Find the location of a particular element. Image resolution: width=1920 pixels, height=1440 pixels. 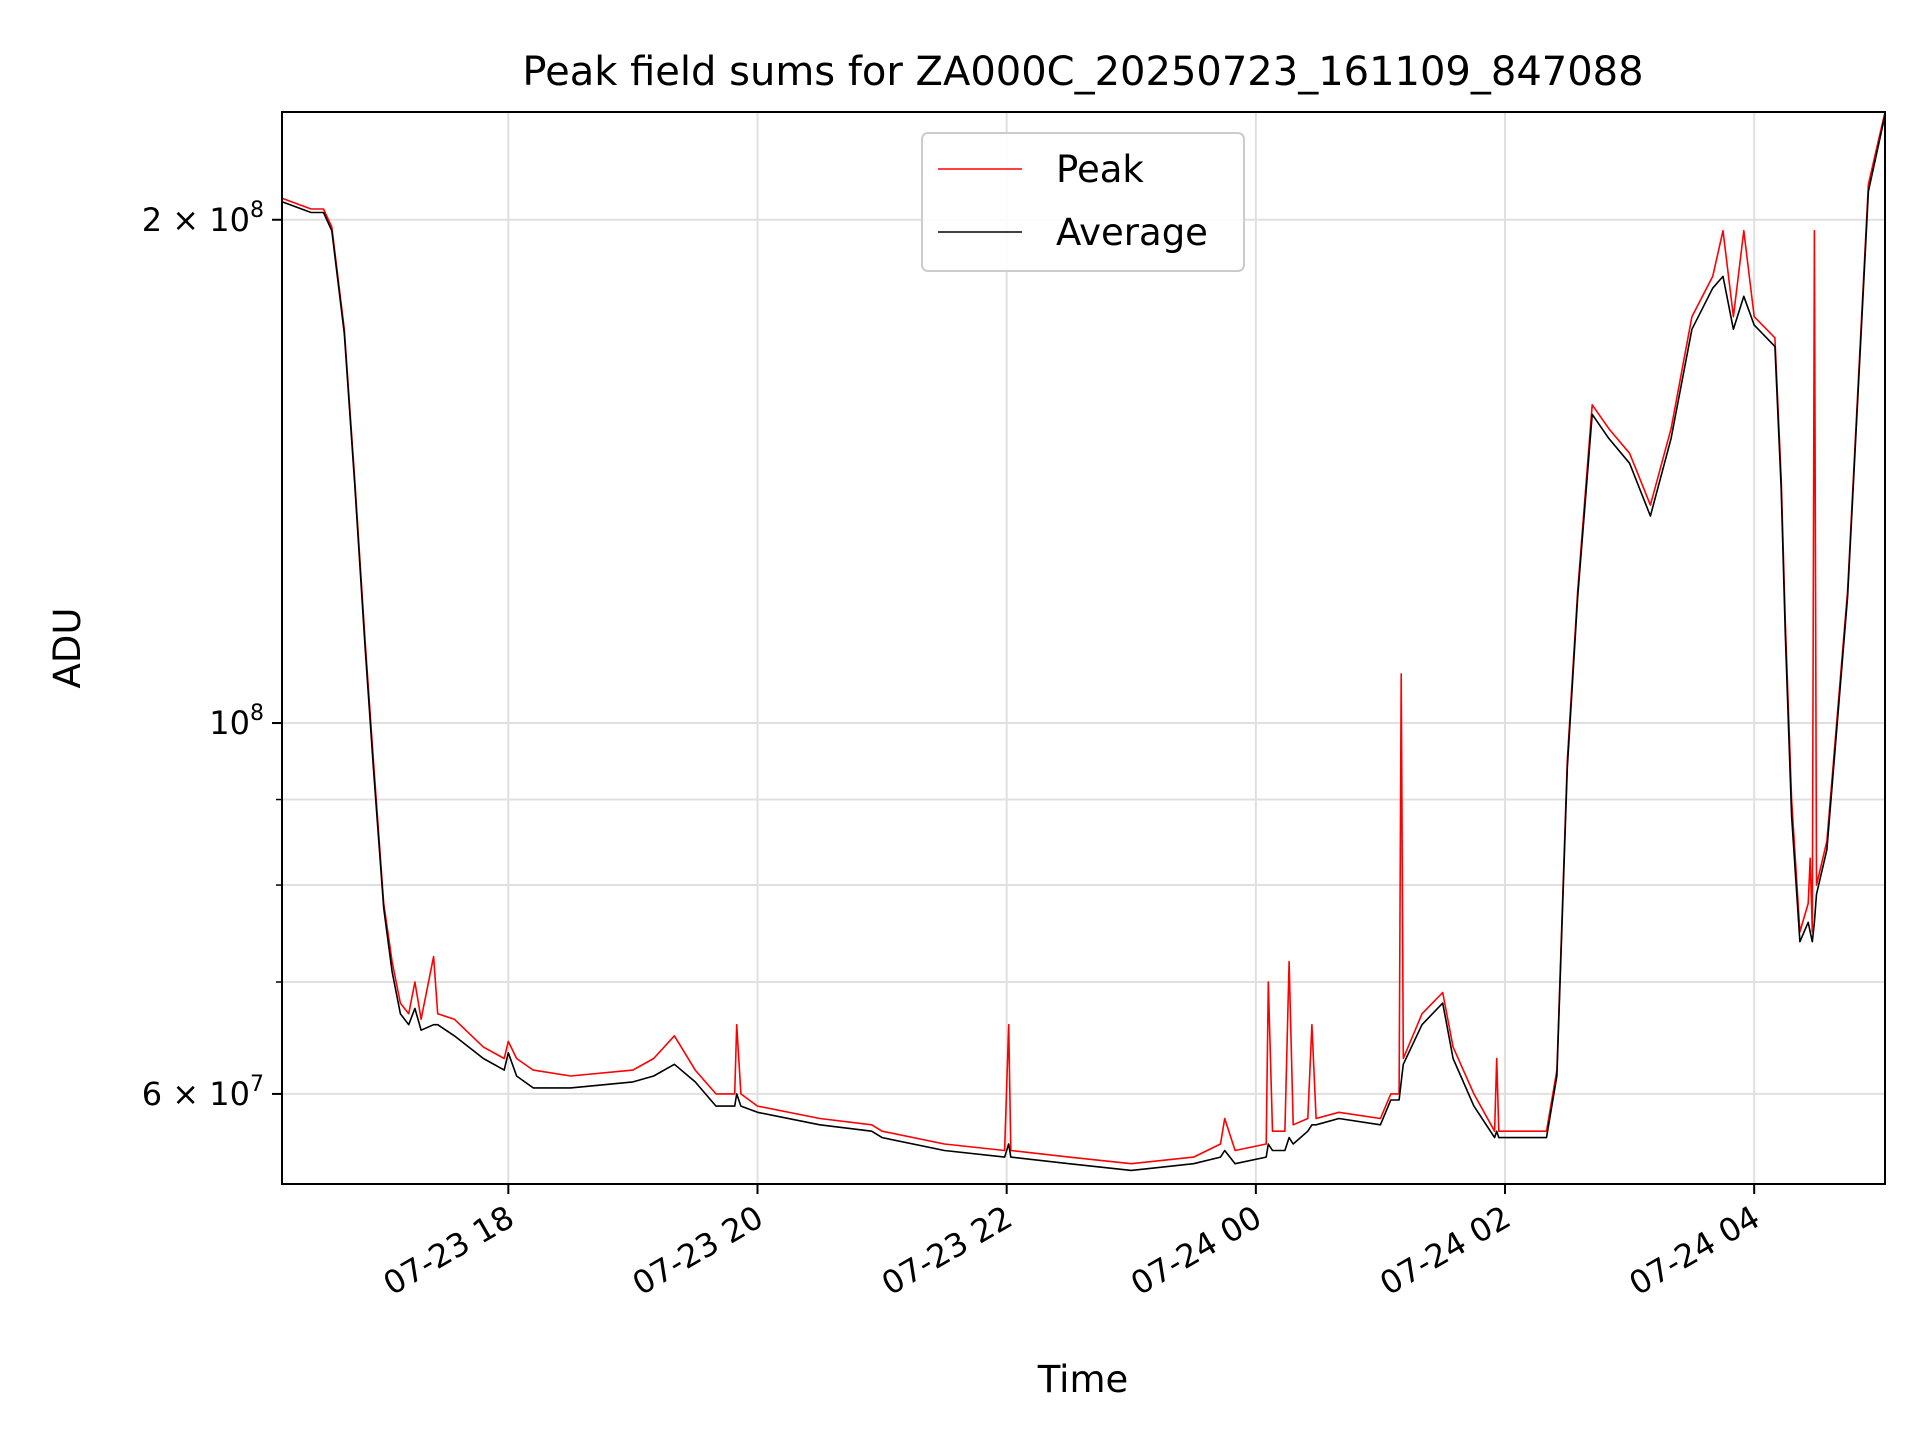

legend-box is located at coordinates (1083, 202).